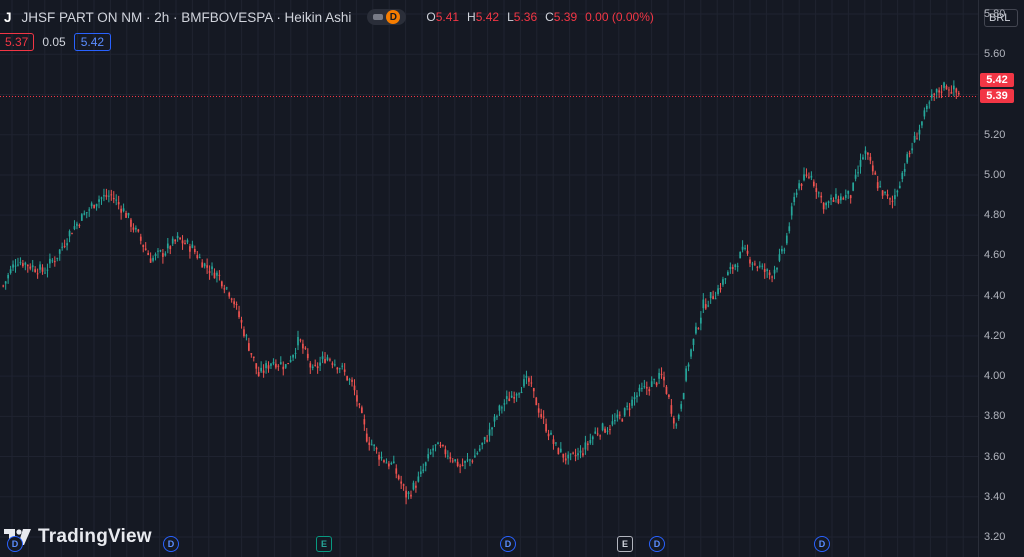 The height and width of the screenshot is (557, 1024). I want to click on visibility-toggle: D, so click(387, 17).